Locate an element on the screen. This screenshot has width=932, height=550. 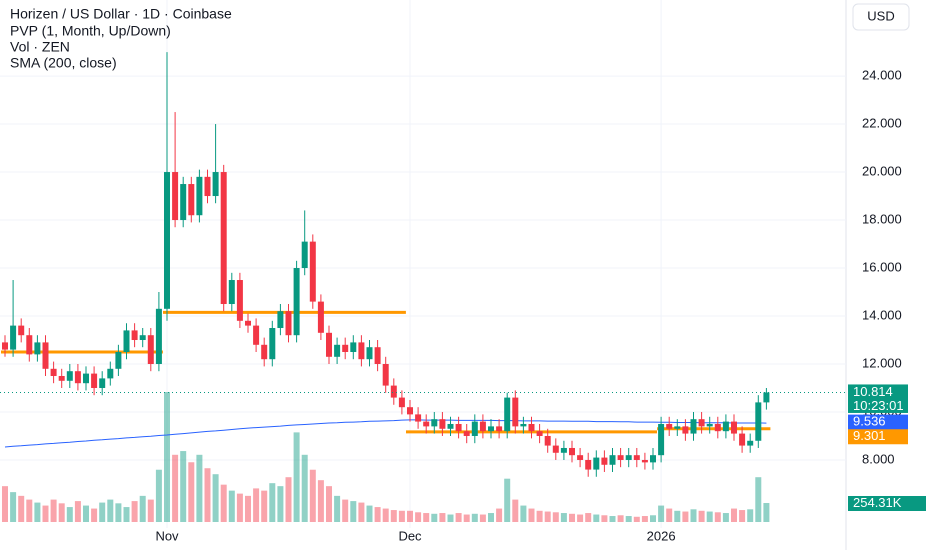
last-price-label: 10.814 is located at coordinates (873, 391).